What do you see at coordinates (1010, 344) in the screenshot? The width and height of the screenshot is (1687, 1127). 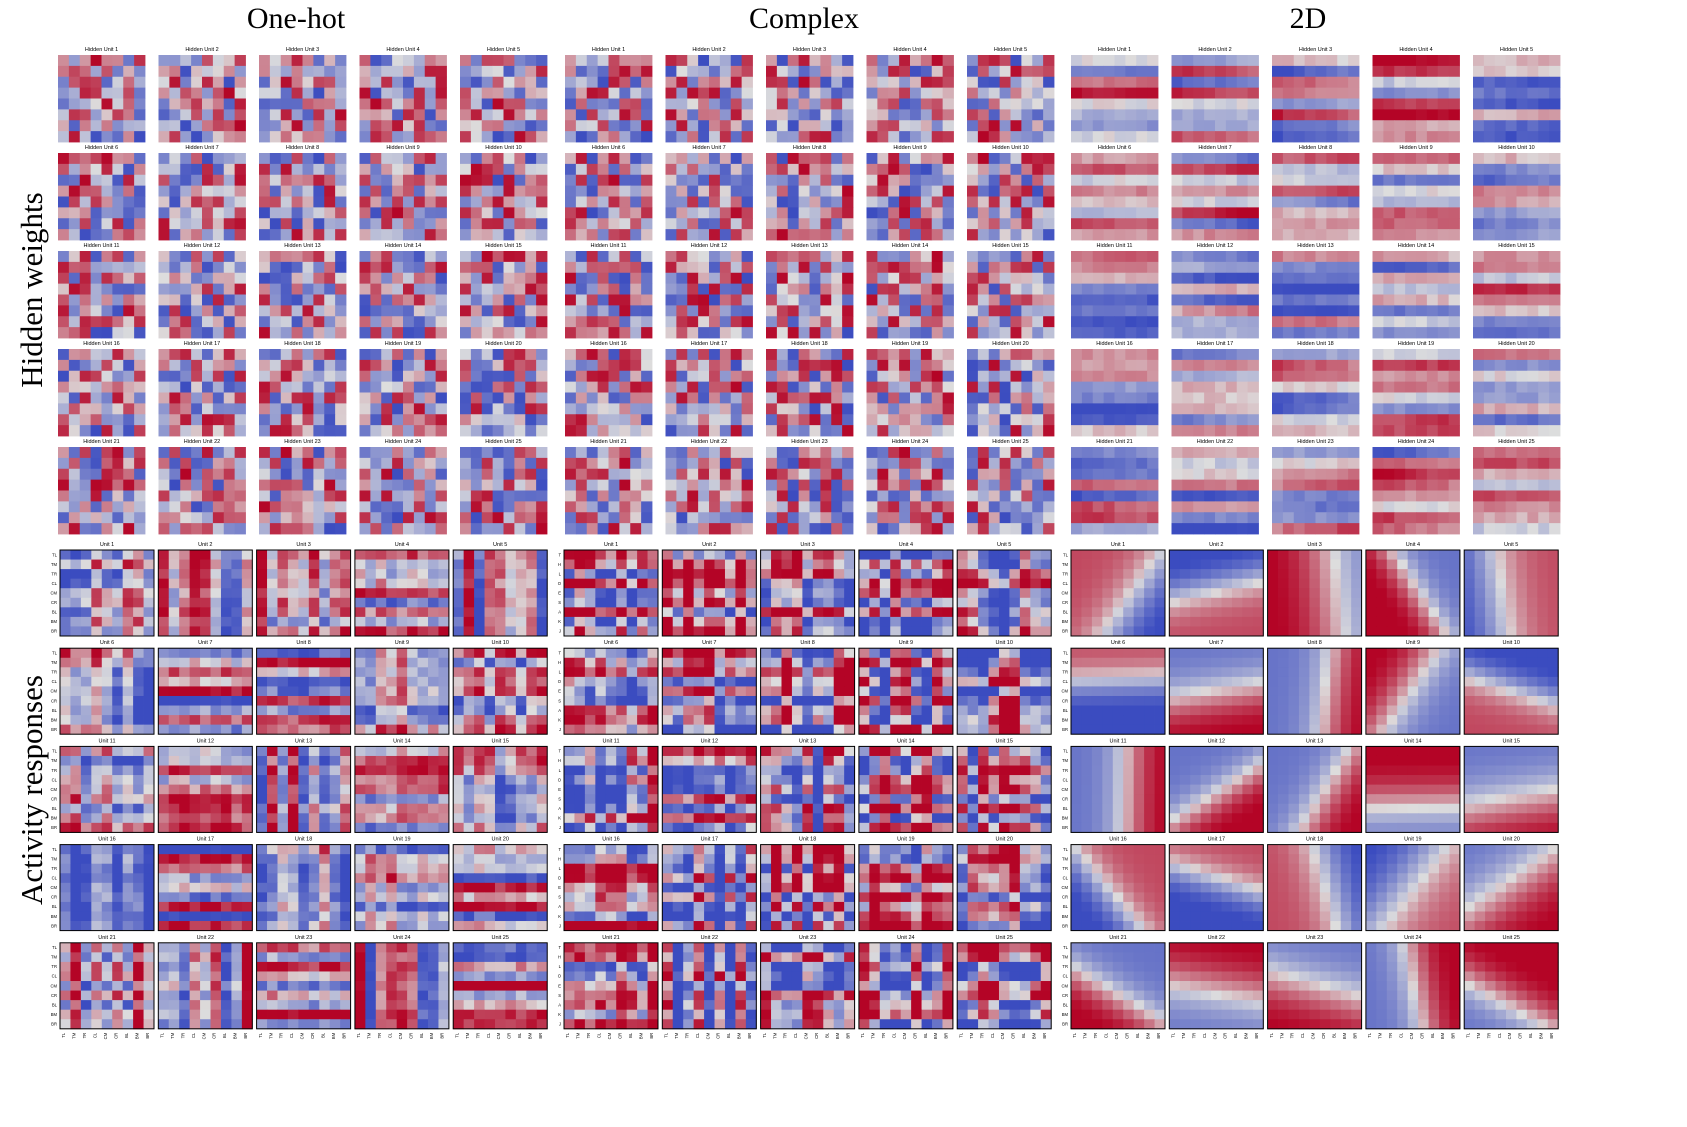 I see `panel-title: Hidden Unit 20` at bounding box center [1010, 344].